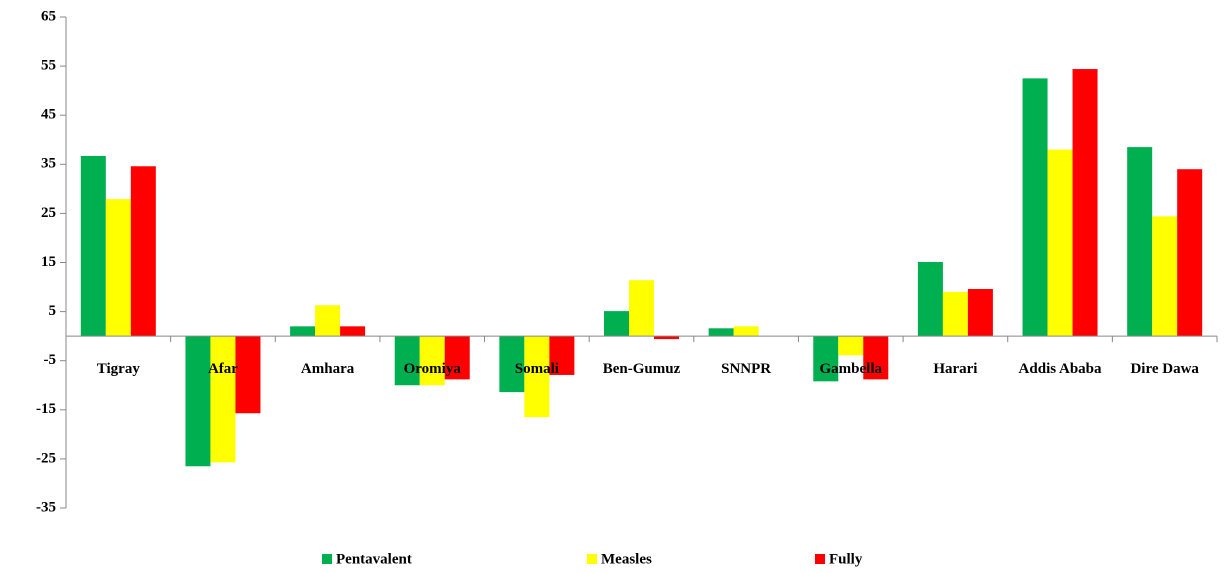 The height and width of the screenshot is (573, 1225). I want to click on x-tick-label: Harari, so click(955, 369).